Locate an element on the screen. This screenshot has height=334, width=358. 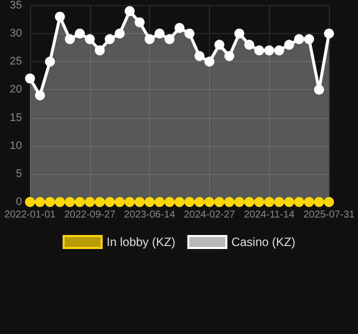
y-tick-label: 30 is located at coordinates (16, 34).